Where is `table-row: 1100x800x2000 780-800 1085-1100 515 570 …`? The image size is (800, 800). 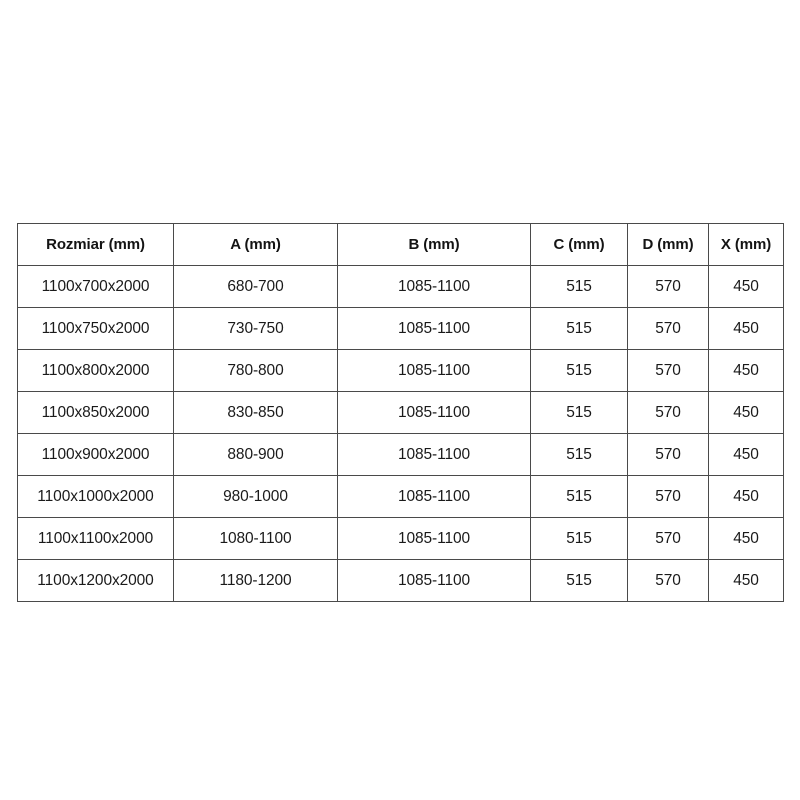 table-row: 1100x800x2000 780-800 1085-1100 515 570 … is located at coordinates (400, 370).